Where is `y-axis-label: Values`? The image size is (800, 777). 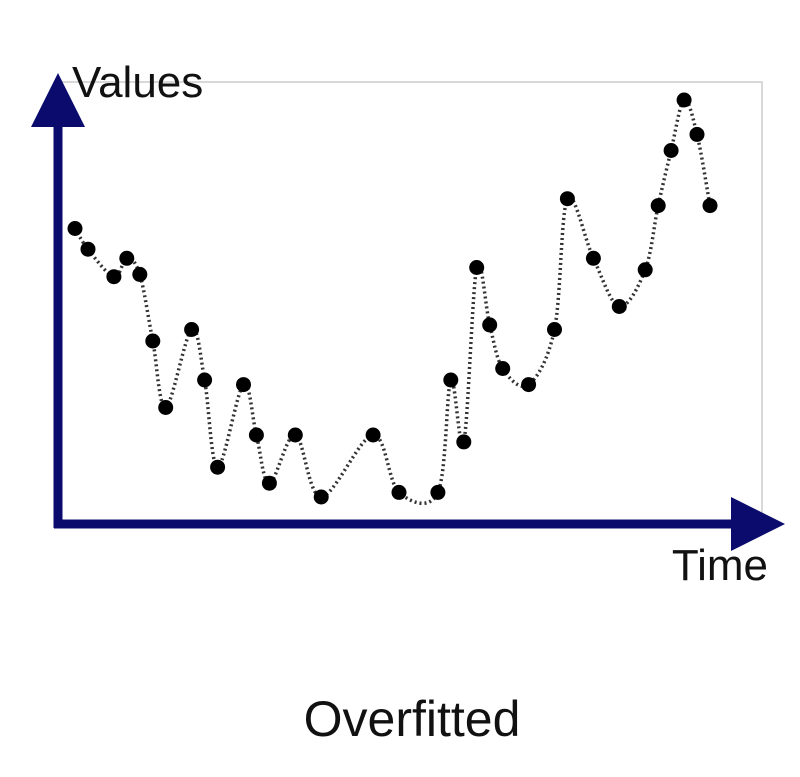
y-axis-label: Values is located at coordinates (137, 82).